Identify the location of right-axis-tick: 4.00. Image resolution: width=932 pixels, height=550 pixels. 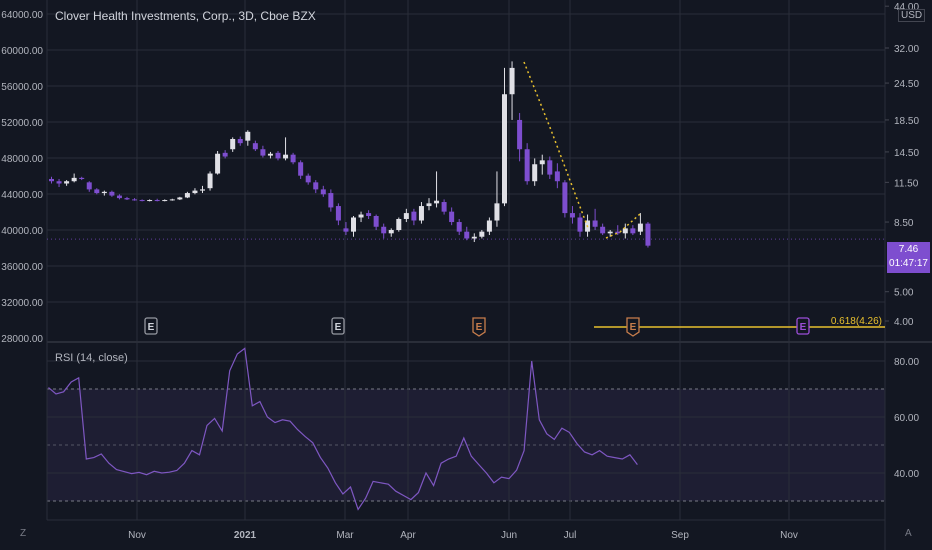
(904, 322).